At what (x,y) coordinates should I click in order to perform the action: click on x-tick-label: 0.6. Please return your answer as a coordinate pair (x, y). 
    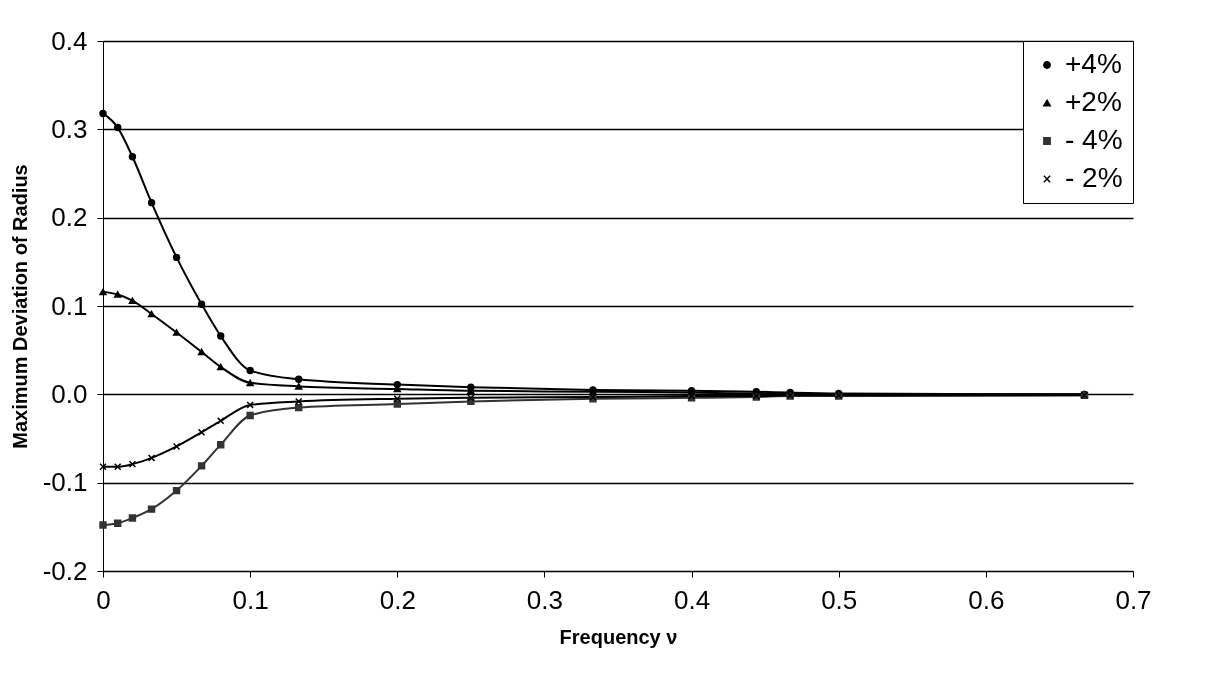
    Looking at the image, I should click on (986, 599).